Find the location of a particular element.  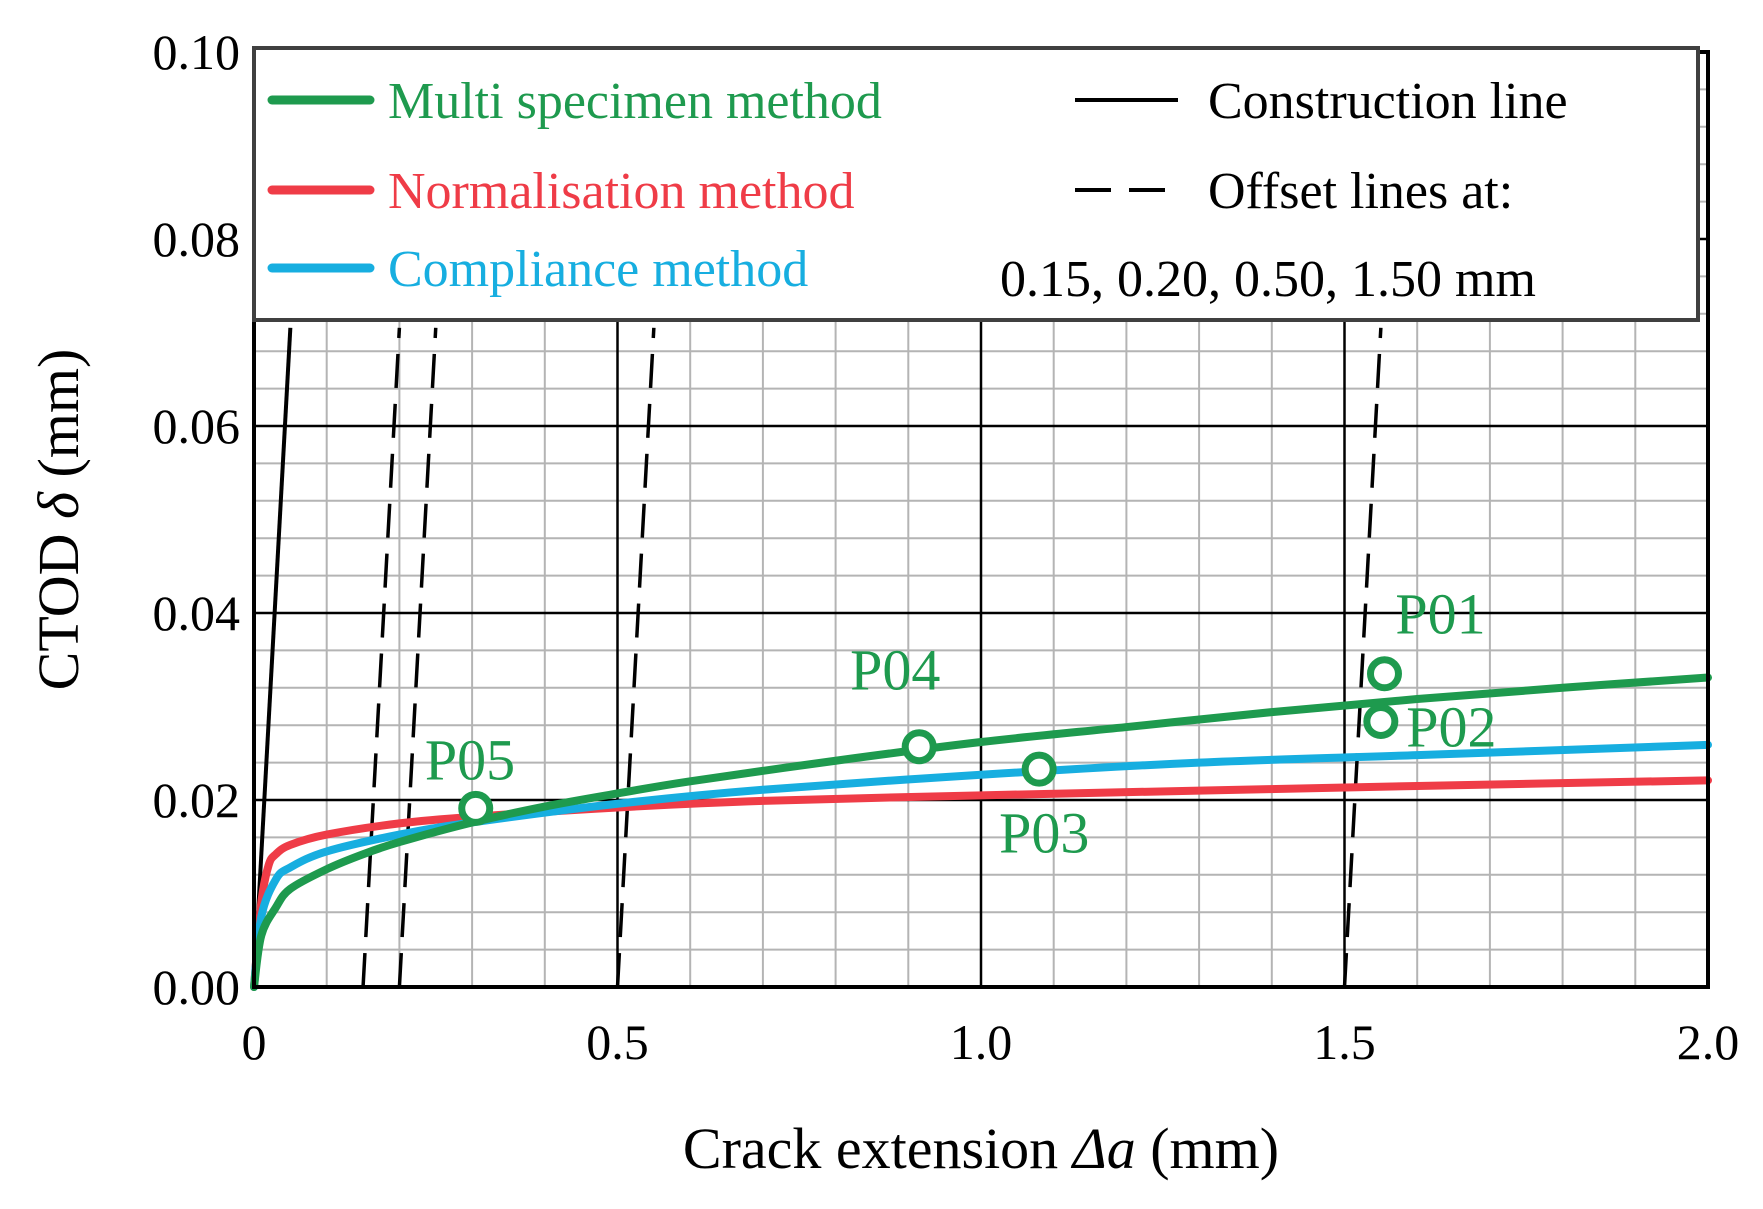

point-marker-p04 is located at coordinates (919, 747).